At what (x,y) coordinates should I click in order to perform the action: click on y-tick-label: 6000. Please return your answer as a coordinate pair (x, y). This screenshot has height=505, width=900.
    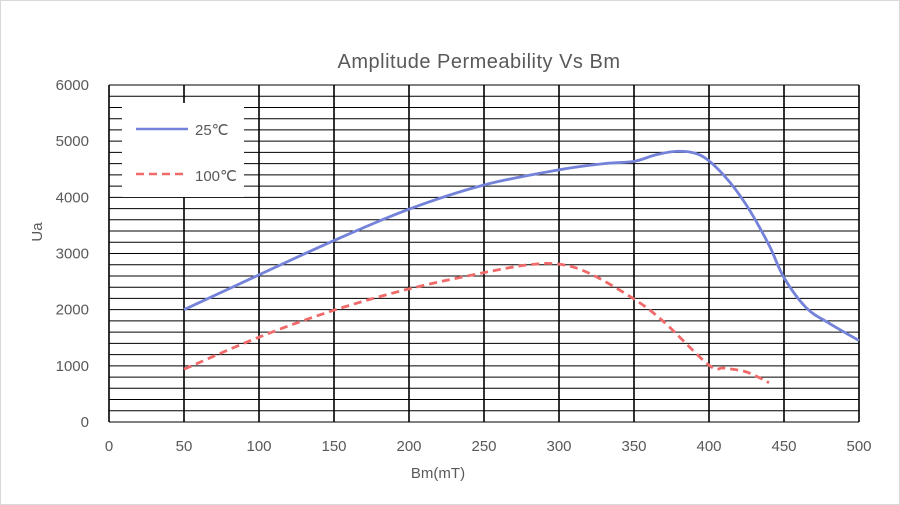
    Looking at the image, I should click on (72, 85).